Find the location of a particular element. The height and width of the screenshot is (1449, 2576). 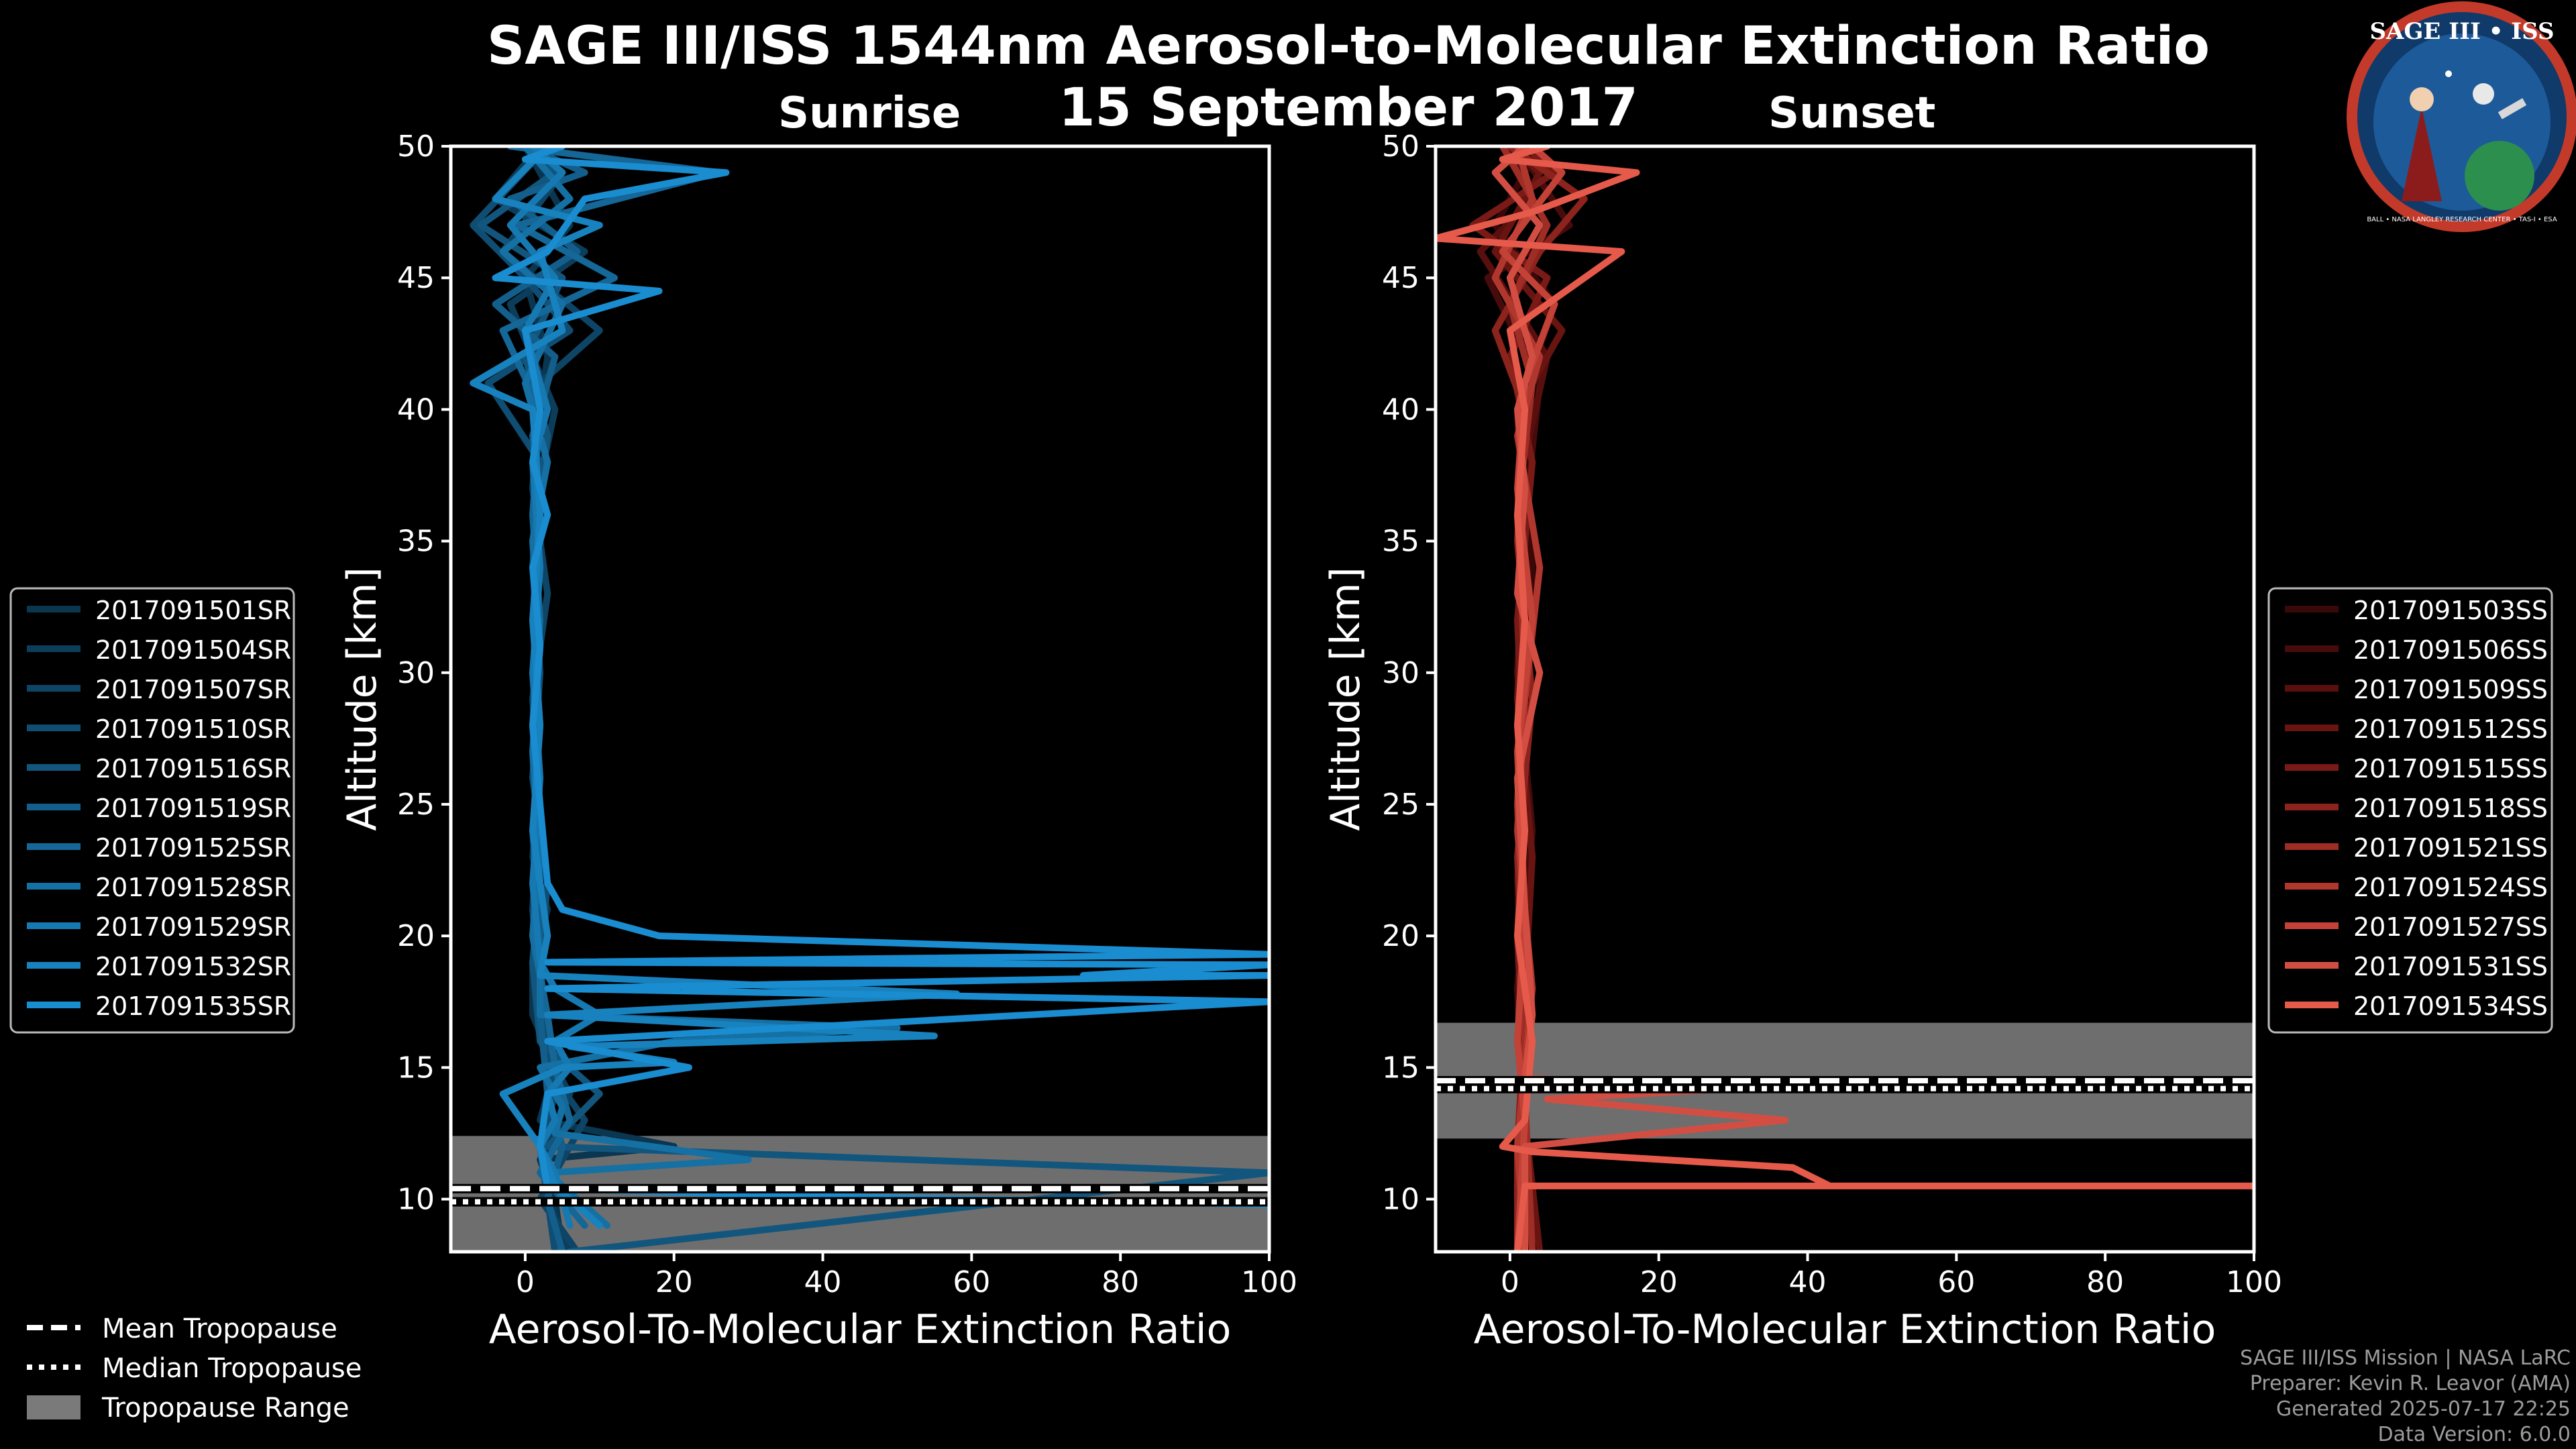

sunset-y-tick-label-20: 20 is located at coordinates (1400, 936).